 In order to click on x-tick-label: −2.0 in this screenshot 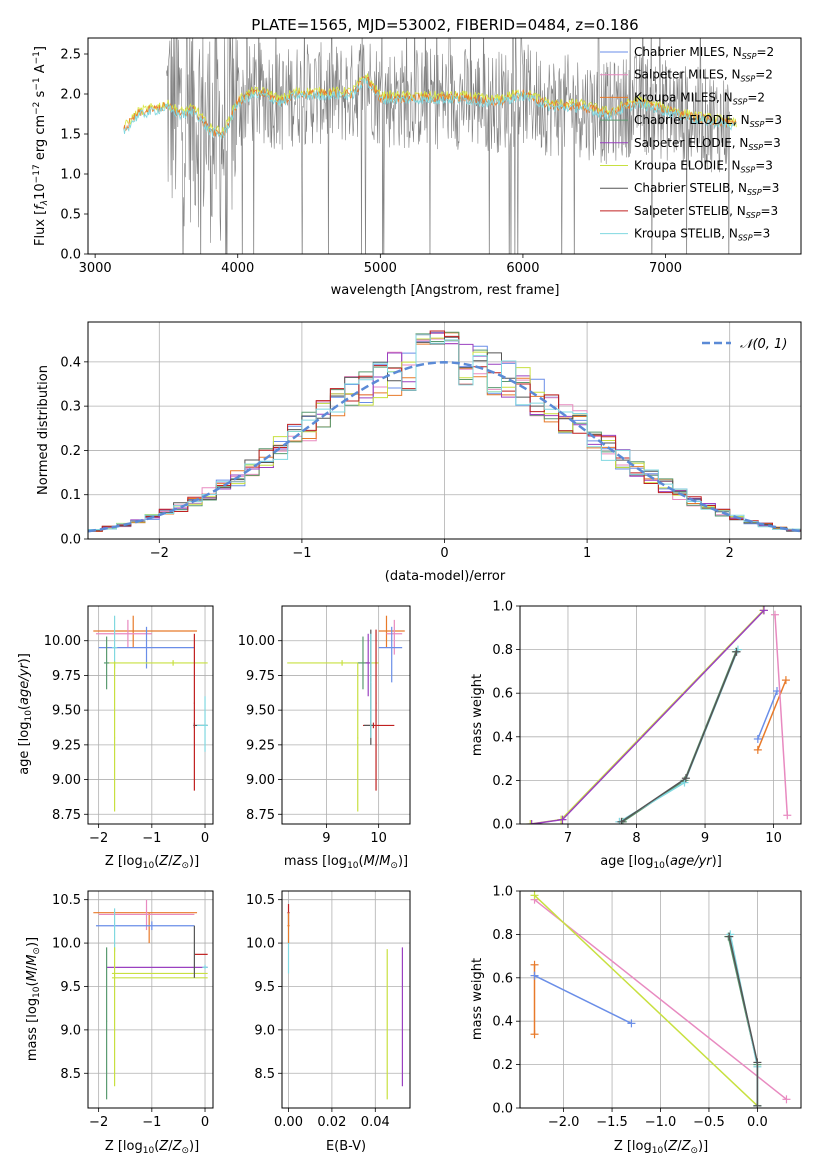, I will do `click(564, 1122)`.